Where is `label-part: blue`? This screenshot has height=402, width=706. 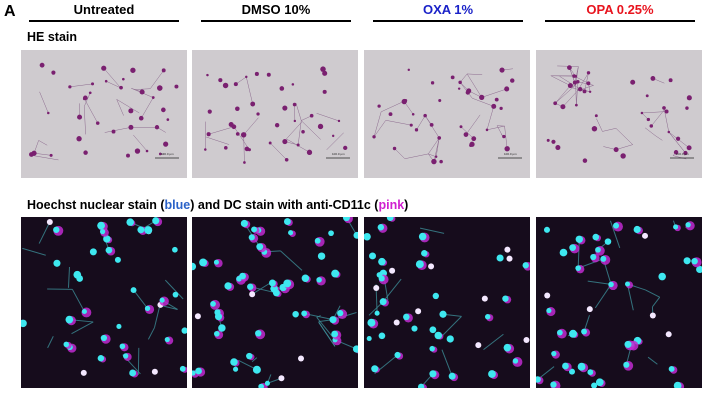
label-part: blue is located at coordinates (177, 205).